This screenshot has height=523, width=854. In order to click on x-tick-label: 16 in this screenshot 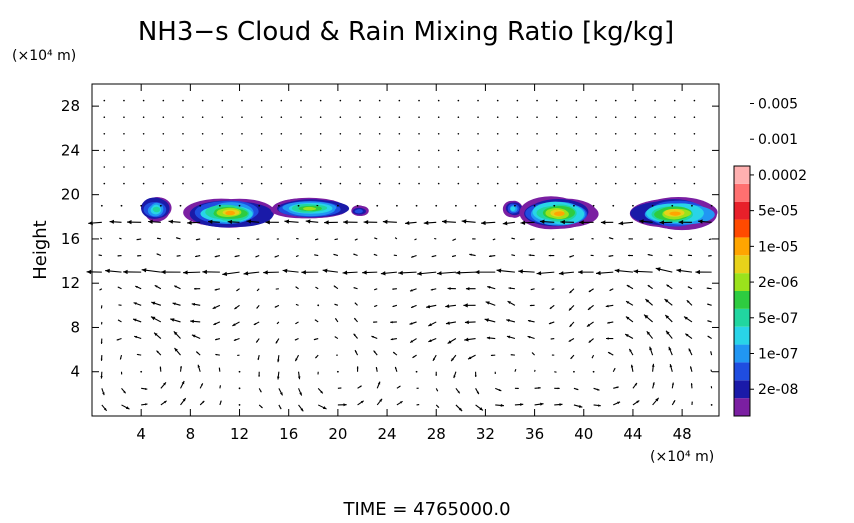, I will do `click(288, 434)`.